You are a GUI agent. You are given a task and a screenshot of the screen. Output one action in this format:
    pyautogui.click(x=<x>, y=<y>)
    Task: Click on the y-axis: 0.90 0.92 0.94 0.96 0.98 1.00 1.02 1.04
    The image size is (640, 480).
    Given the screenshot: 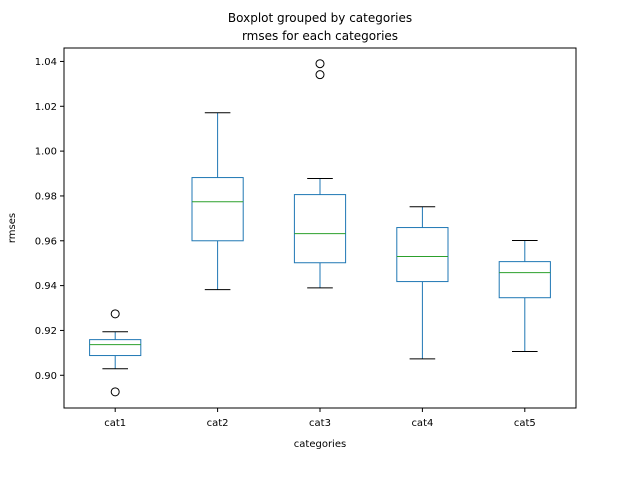 What is the action you would take?
    pyautogui.click(x=49, y=219)
    